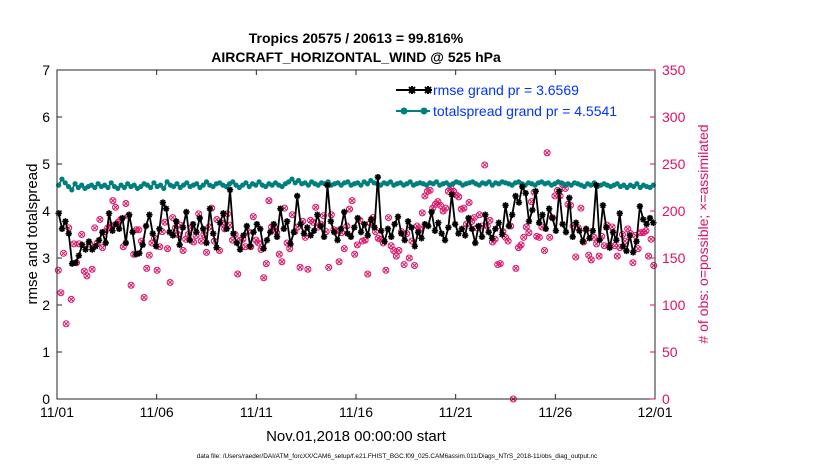 The image size is (830, 470). I want to click on y-tick-label-left: 1, so click(46, 352).